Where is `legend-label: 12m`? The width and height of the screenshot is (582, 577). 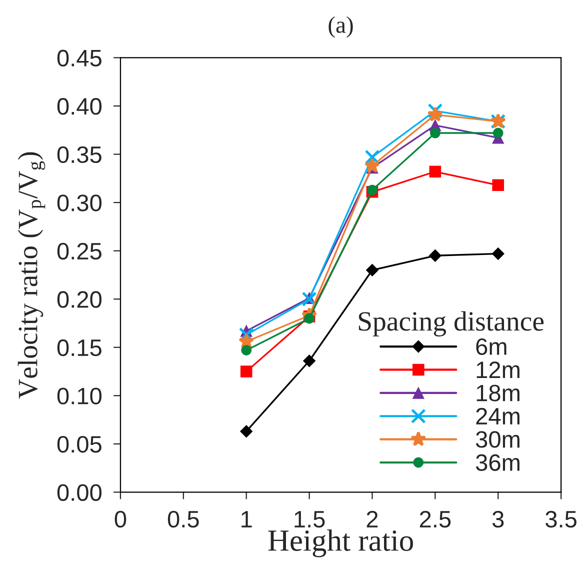
legend-label: 12m is located at coordinates (498, 370).